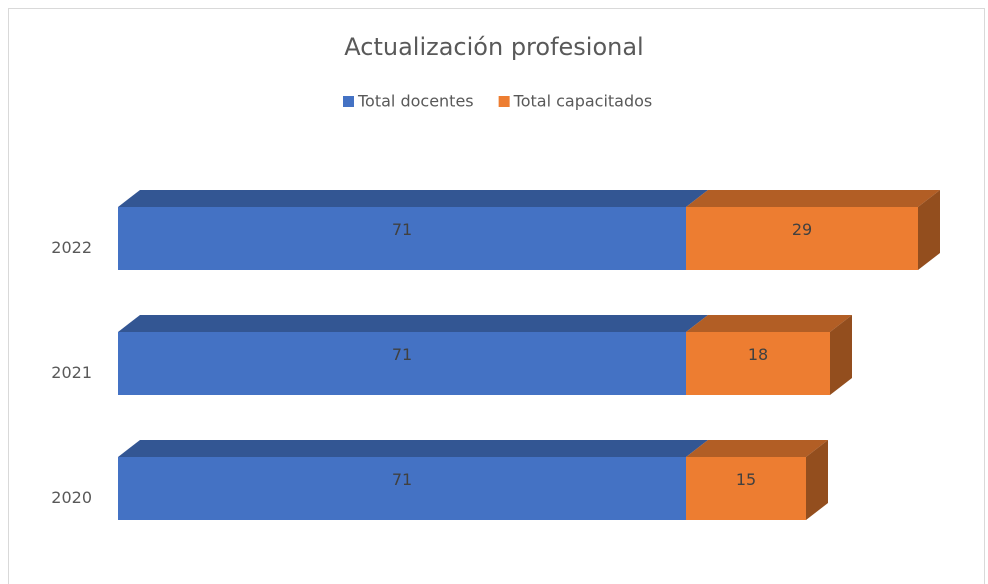  Describe the element at coordinates (71, 247) in the screenshot. I see `y-tick-label: 2022` at that location.